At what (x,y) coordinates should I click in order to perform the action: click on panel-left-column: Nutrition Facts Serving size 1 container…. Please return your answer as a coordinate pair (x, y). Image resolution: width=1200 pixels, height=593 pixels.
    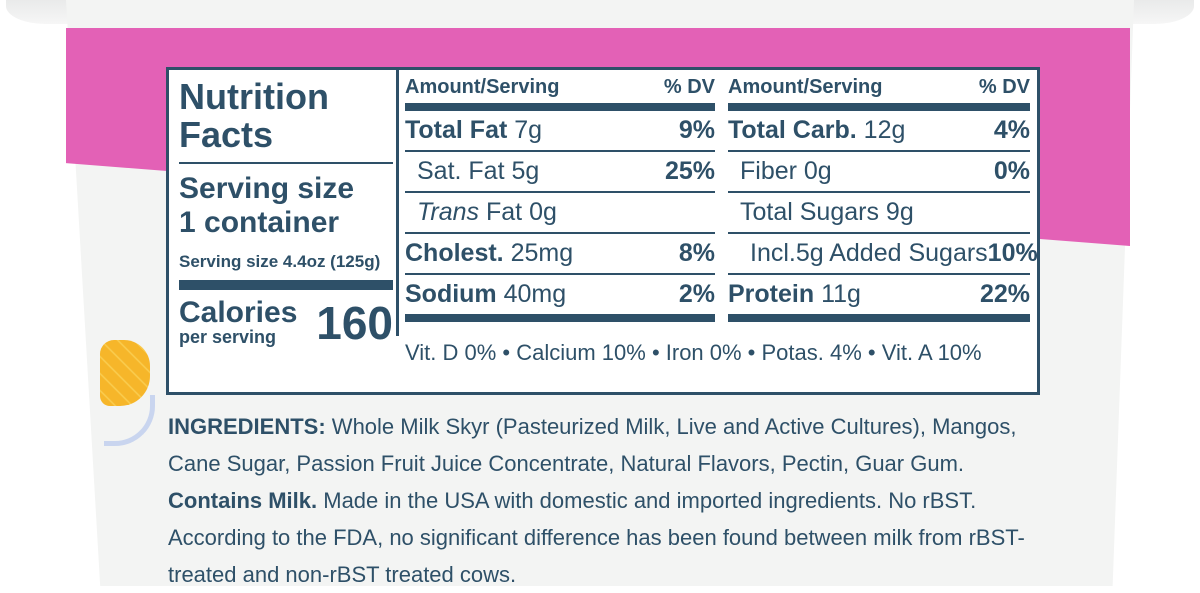
    Looking at the image, I should click on (286, 214).